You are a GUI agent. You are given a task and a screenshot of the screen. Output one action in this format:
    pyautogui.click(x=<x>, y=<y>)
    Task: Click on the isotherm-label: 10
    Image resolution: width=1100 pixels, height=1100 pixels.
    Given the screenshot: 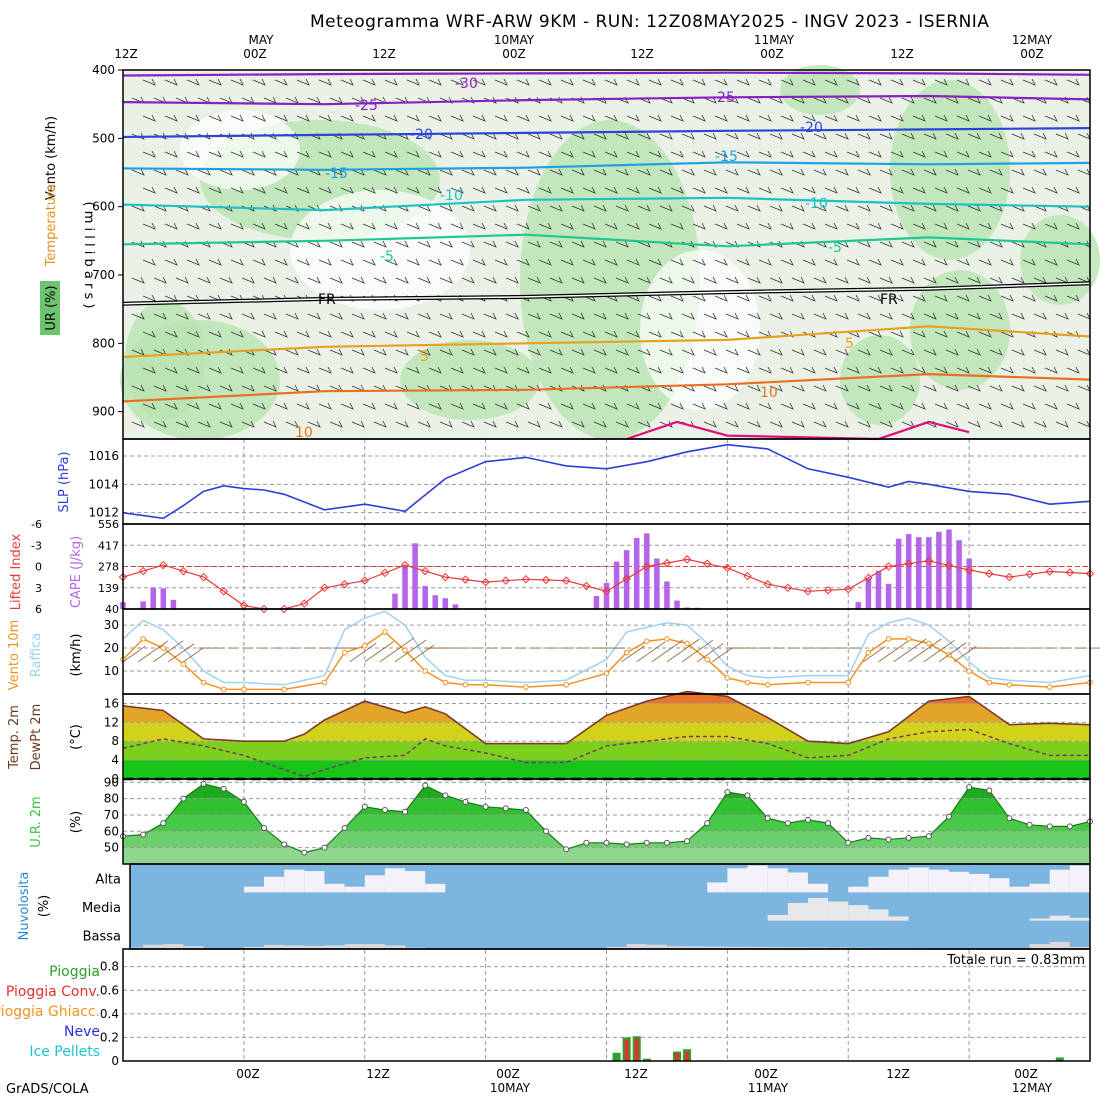 What is the action you would take?
    pyautogui.click(x=304, y=433)
    